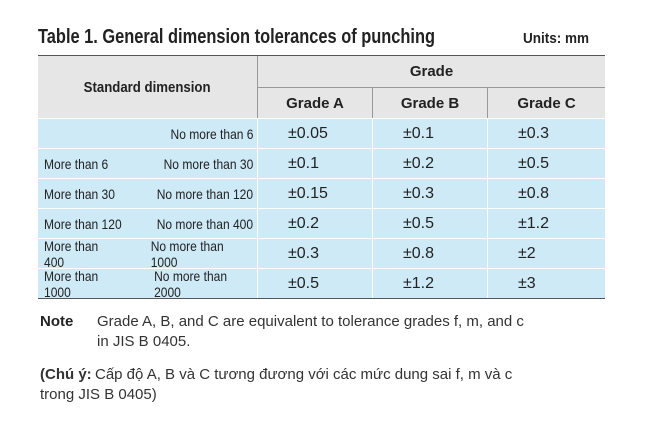 The height and width of the screenshot is (429, 650). Describe the element at coordinates (71, 283) in the screenshot. I see `range-from: More than 1000` at that location.